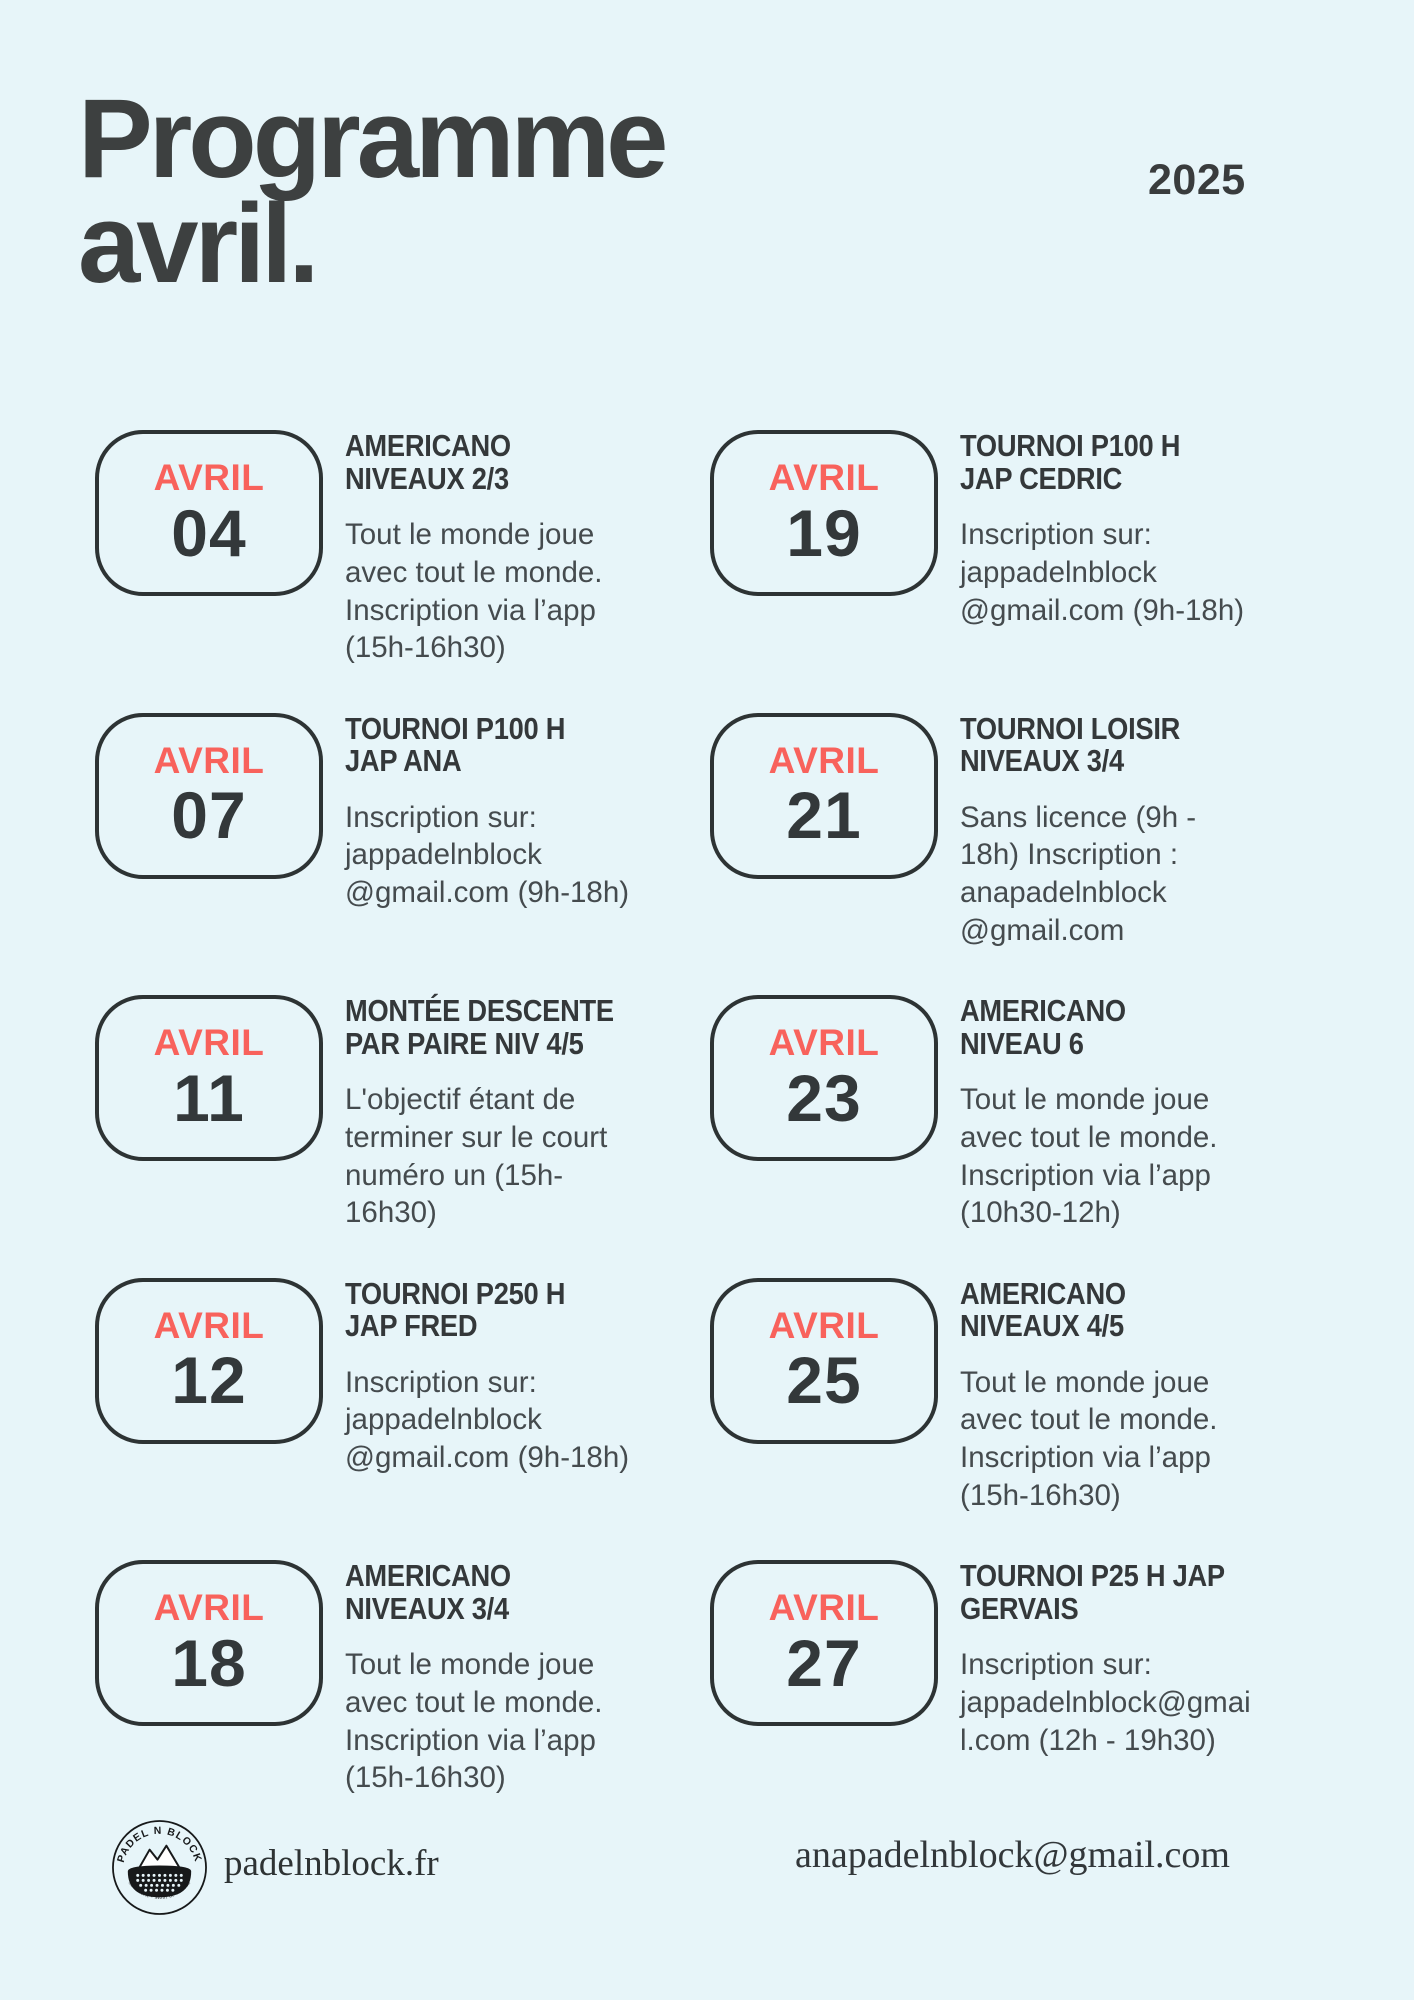 The width and height of the screenshot is (1414, 2000). I want to click on event-day-number: 25, so click(824, 1380).